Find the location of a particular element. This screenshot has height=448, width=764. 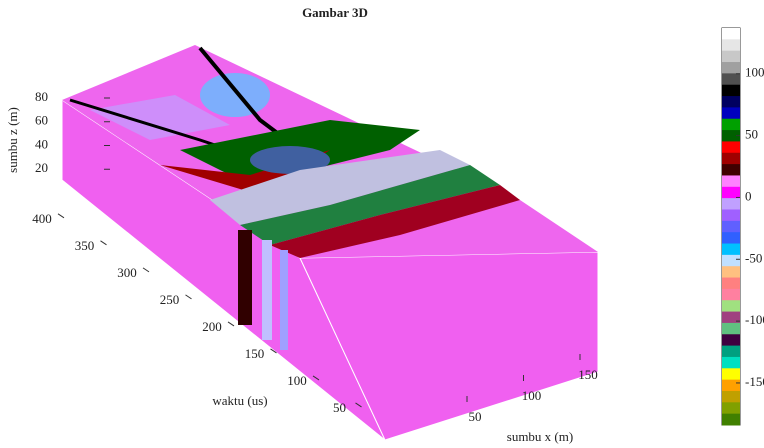

y-tick-label: 150 is located at coordinates (255, 353).